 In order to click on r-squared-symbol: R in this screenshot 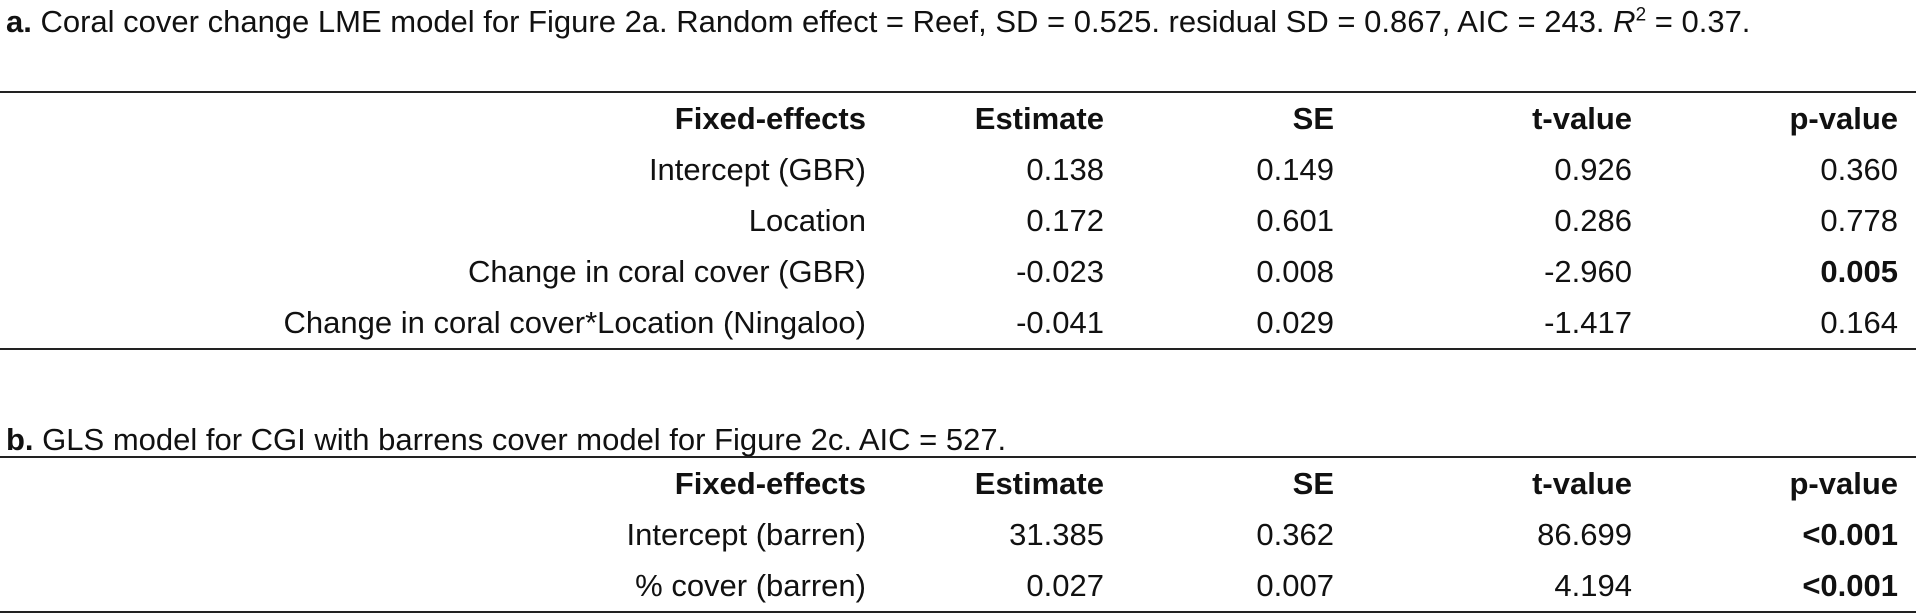, I will do `click(1624, 21)`.